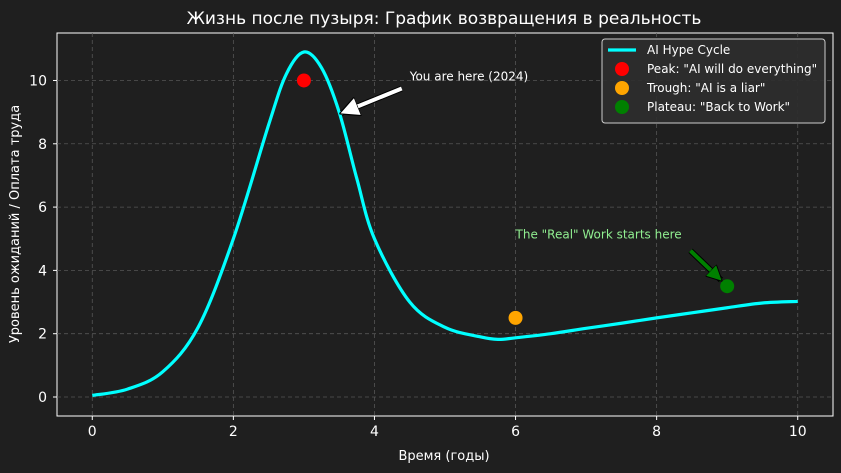 Image resolution: width=841 pixels, height=473 pixels. Describe the element at coordinates (468, 76) in the screenshot. I see `annotation-label: You are here (2024)` at that location.